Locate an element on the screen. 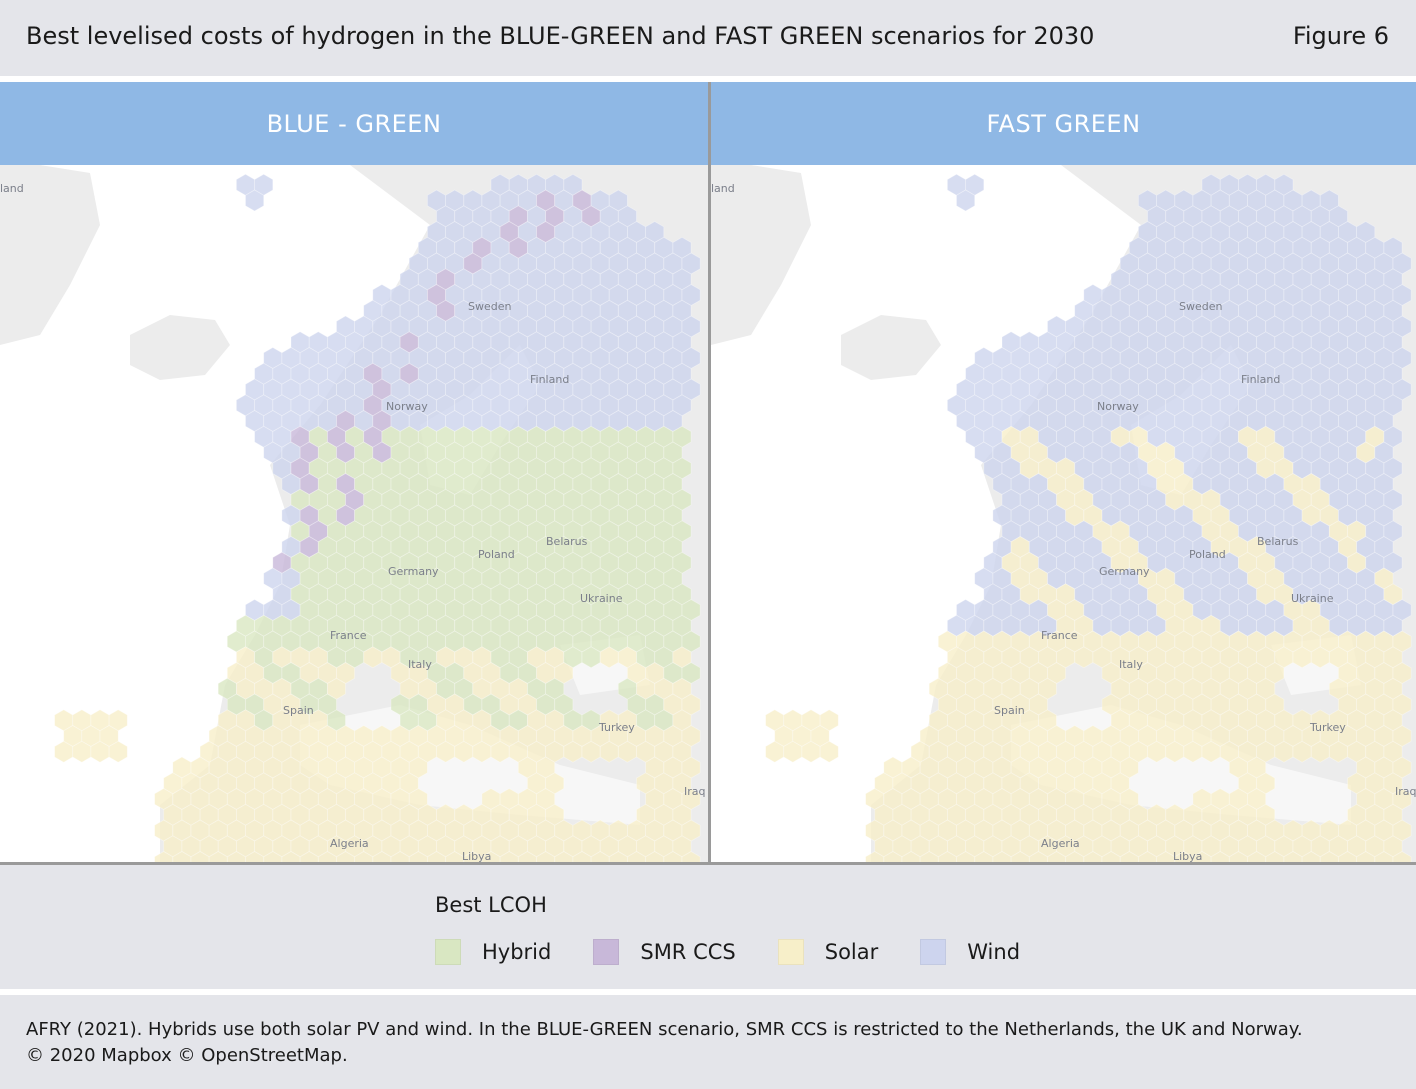  panel-heading: BLUE - GREEN is located at coordinates (354, 123).